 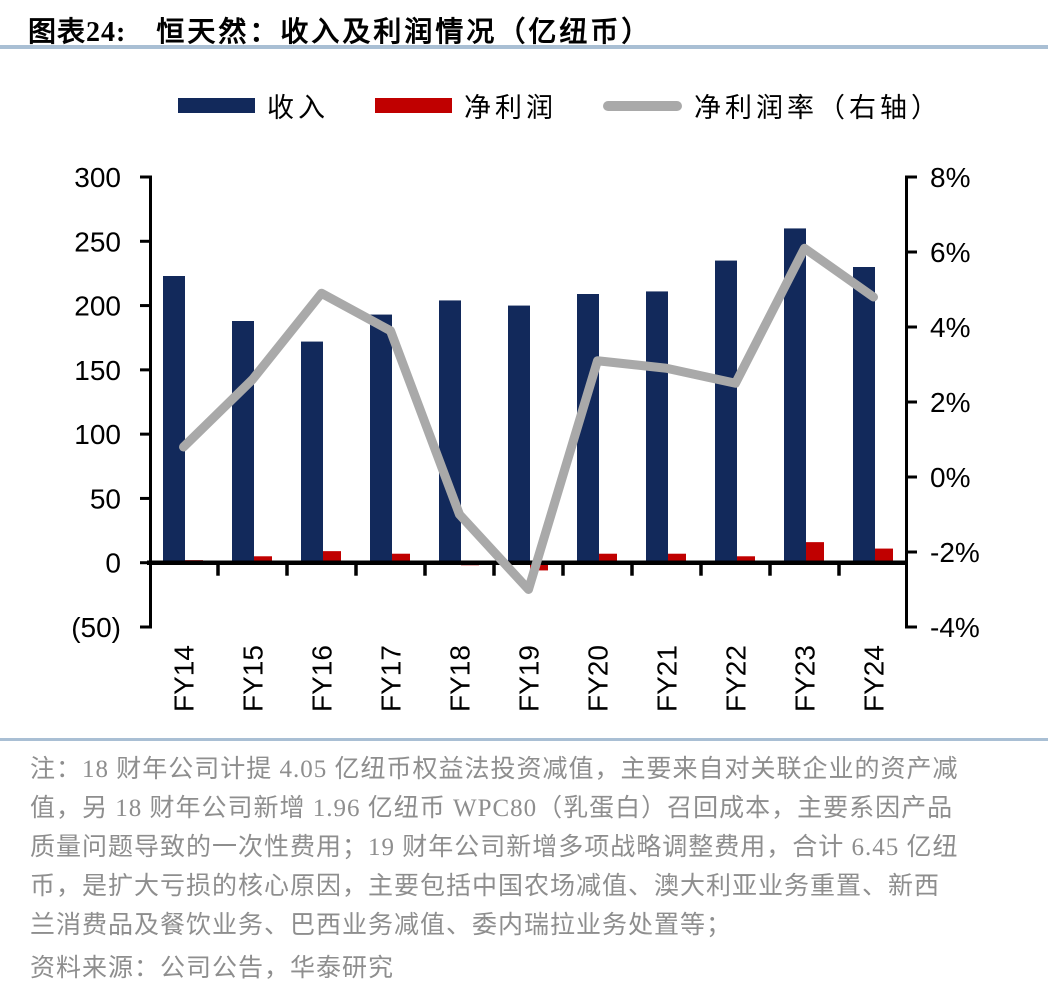 I want to click on figure-title-row: 图表24: 恒天然：收入及利润情况（亿纽币）, so click(x=340, y=30).